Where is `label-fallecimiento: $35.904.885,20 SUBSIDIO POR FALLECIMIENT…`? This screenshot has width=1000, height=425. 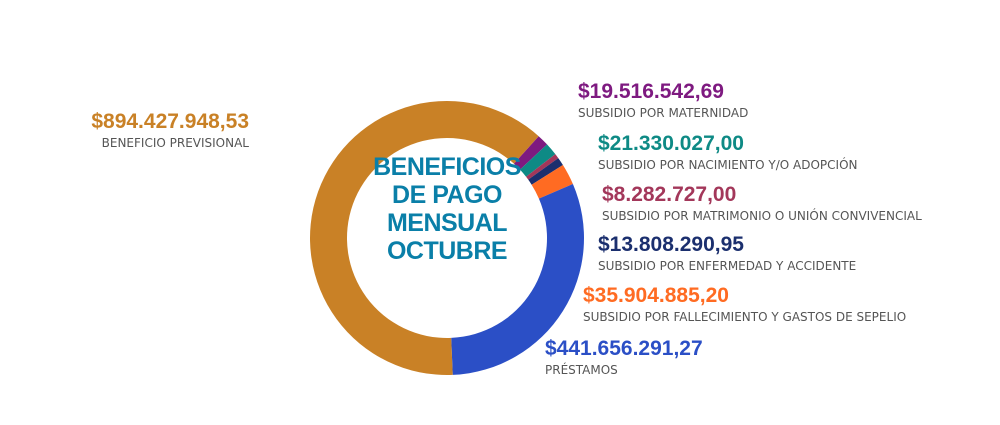 label-fallecimiento: $35.904.885,20 SUBSIDIO POR FALLECIMIENT… is located at coordinates (744, 304).